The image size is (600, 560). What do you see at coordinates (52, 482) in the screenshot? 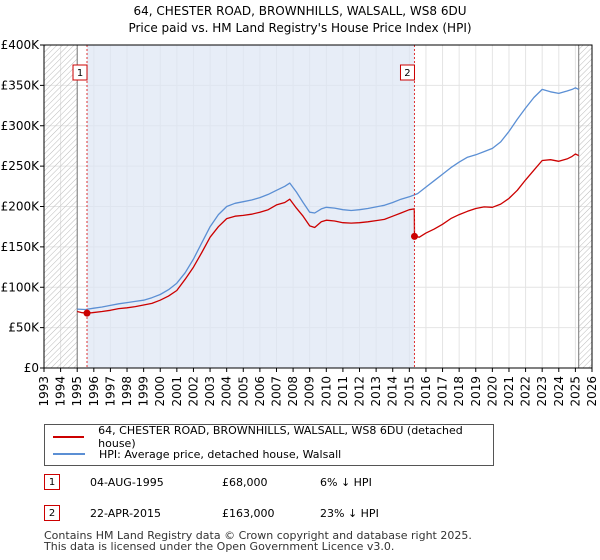
I see `sale-number-badge: 1` at bounding box center [52, 482].